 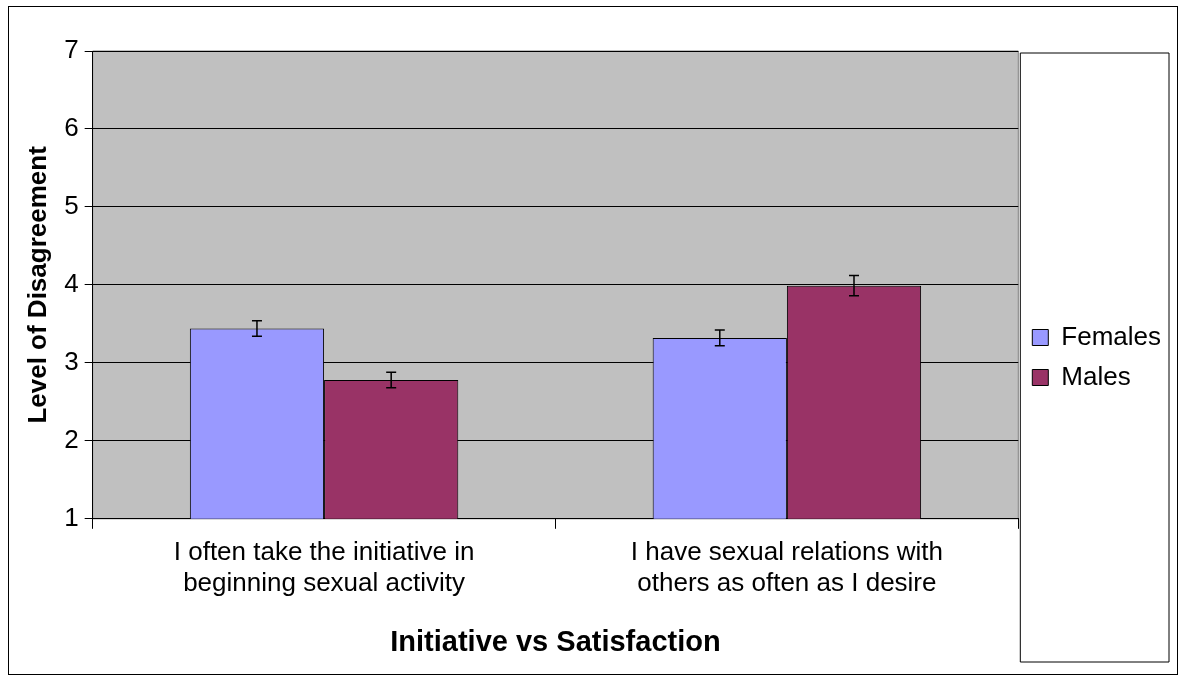 I want to click on y-tick-label: 6, so click(x=71, y=127).